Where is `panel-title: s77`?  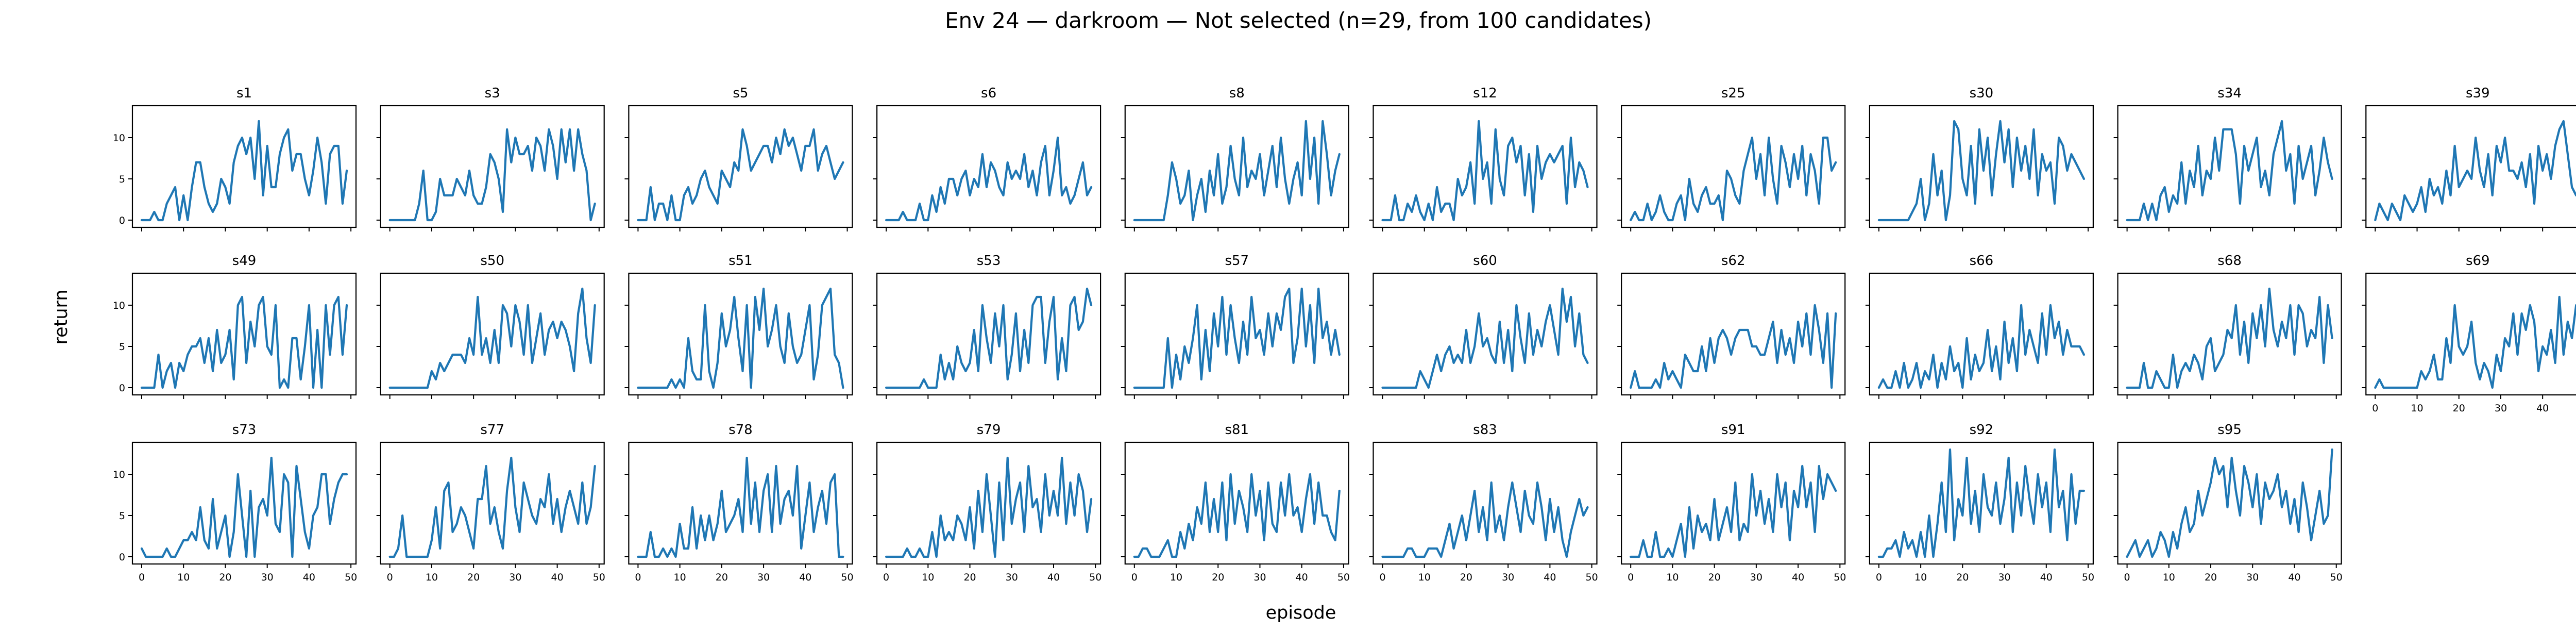 panel-title: s77 is located at coordinates (492, 430).